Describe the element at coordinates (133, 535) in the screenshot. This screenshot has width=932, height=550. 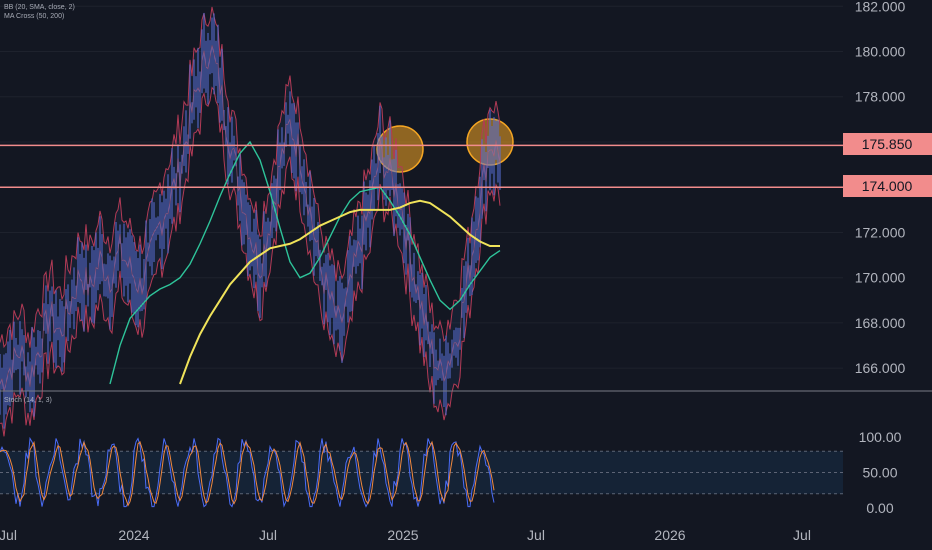
I see `x-tick-label: 2024` at that location.